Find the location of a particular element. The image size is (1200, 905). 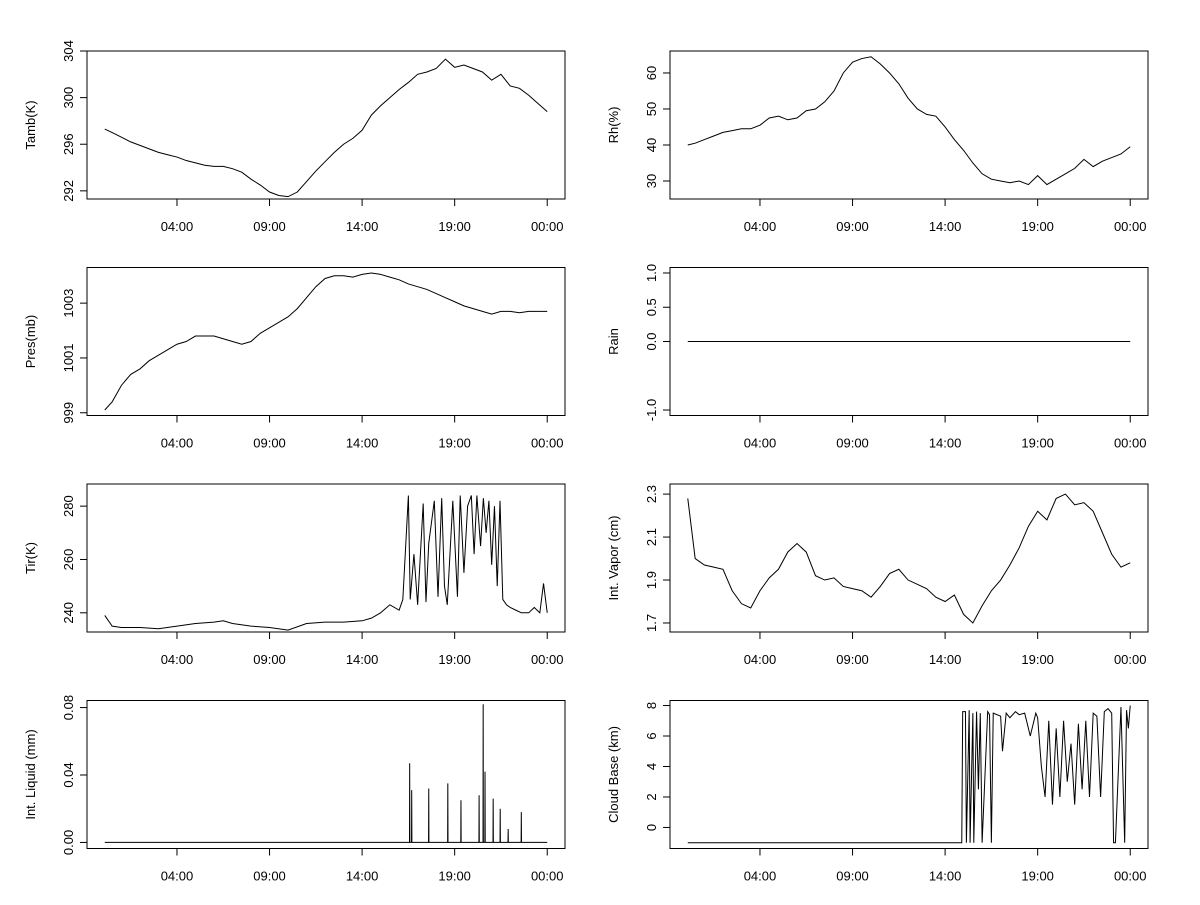

y-tick-label: 280 is located at coordinates (68, 506).